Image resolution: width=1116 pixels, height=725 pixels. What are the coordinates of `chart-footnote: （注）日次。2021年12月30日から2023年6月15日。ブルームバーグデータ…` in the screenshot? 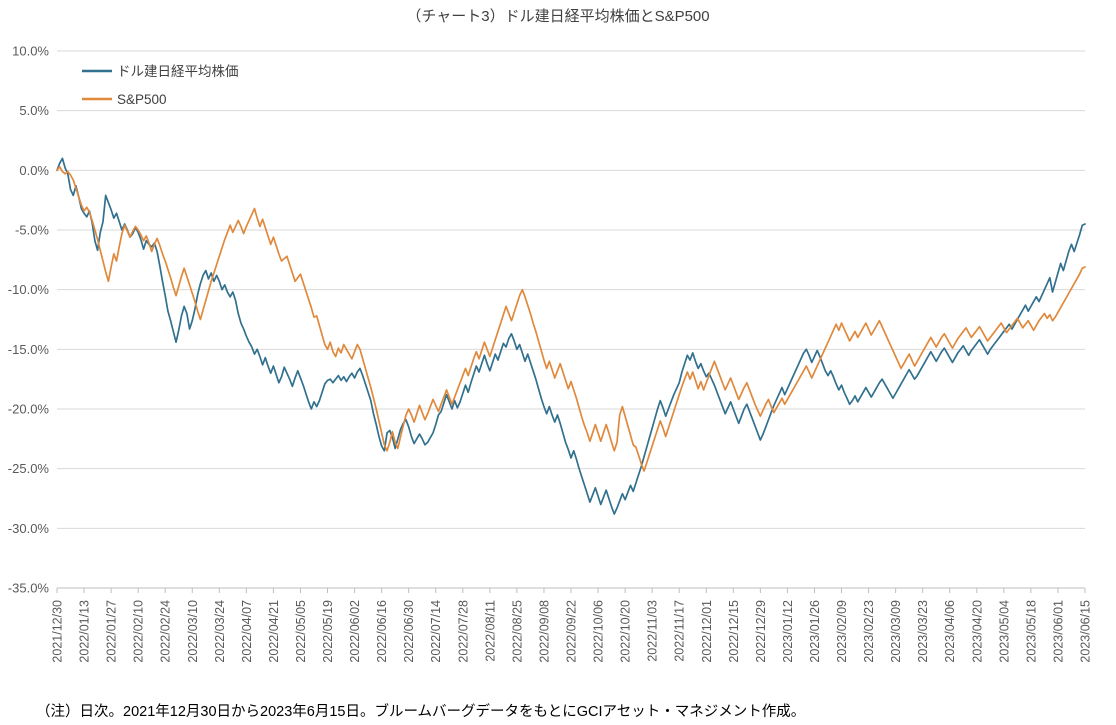 It's located at (421, 712).